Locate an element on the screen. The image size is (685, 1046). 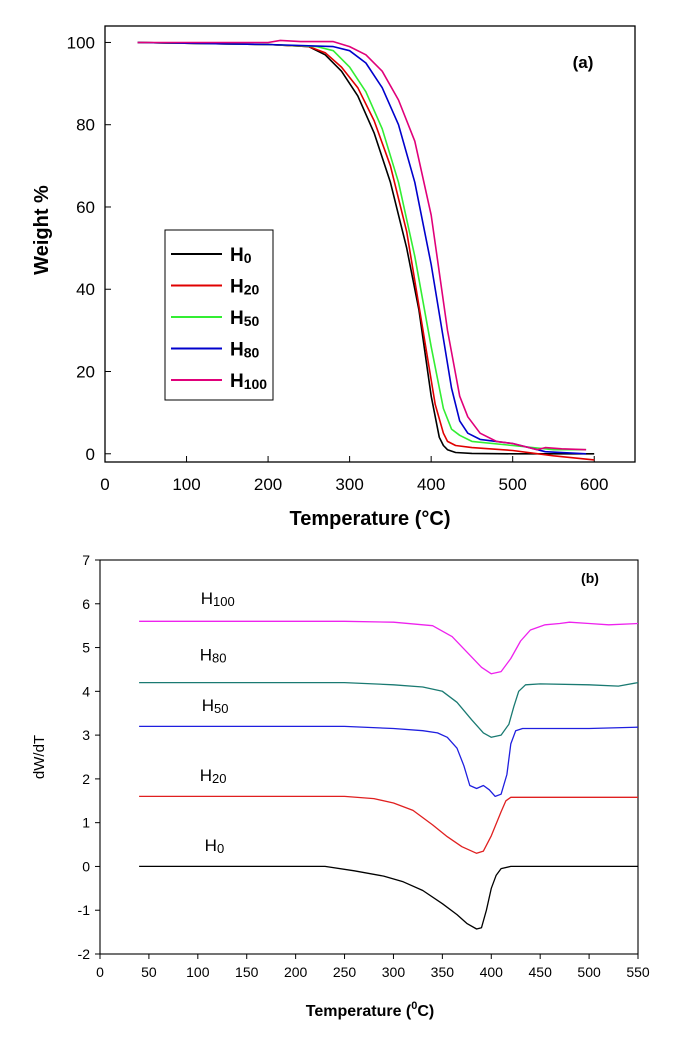
panel-a-label: (a) is located at coordinates (583, 62).